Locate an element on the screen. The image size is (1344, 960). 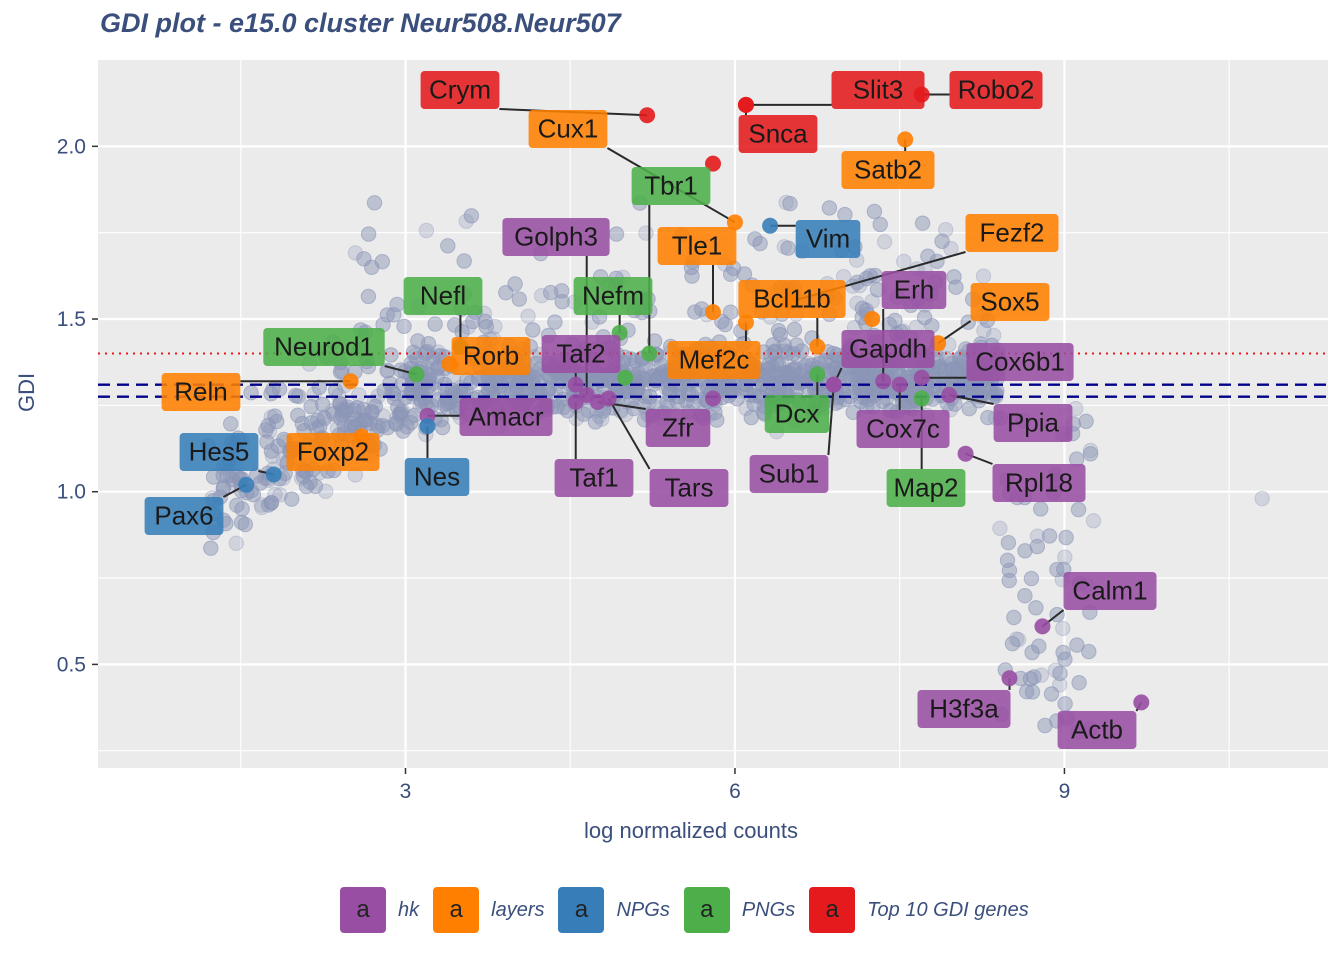
label-taf1: Taf1 is located at coordinates (593, 478).